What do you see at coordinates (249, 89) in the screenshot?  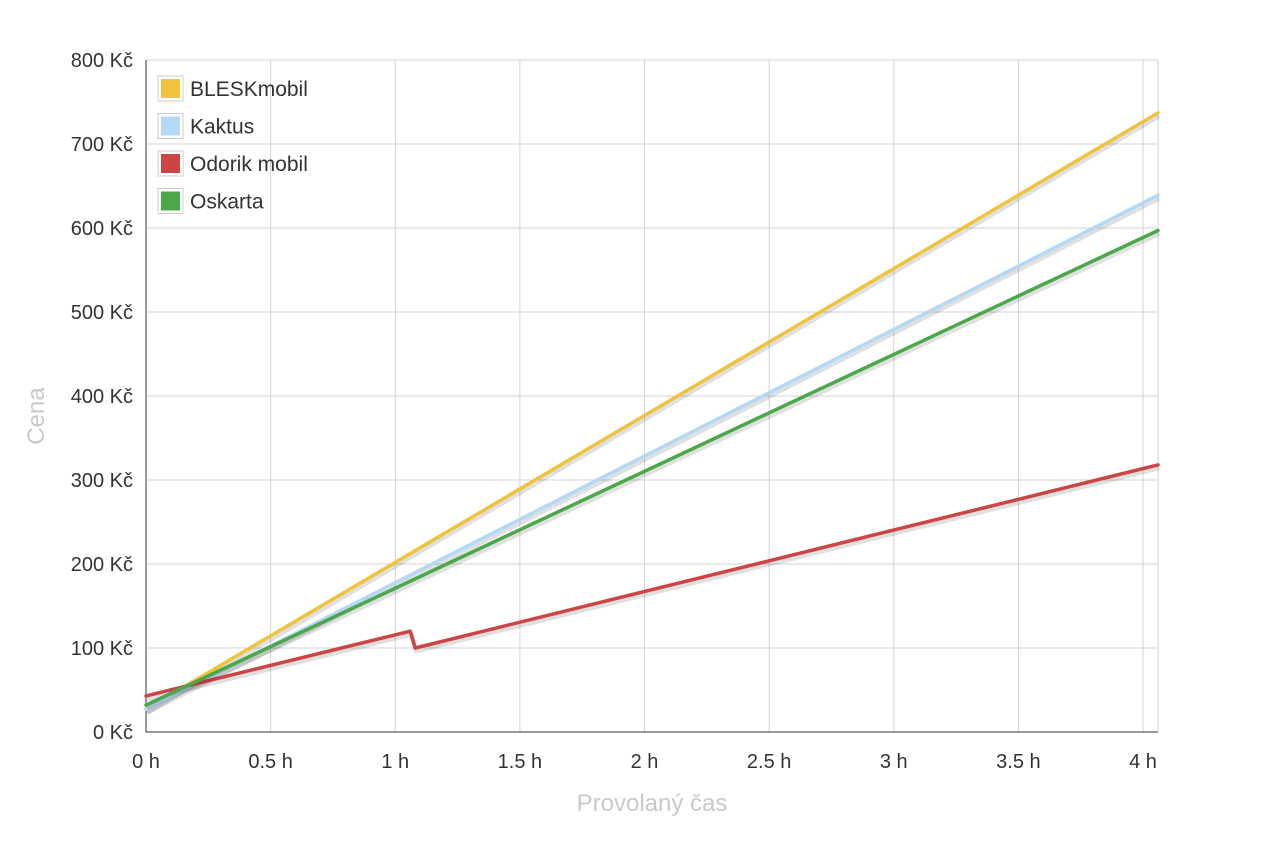 I see `legend-label-bleskmobil: BLESKmobil` at bounding box center [249, 89].